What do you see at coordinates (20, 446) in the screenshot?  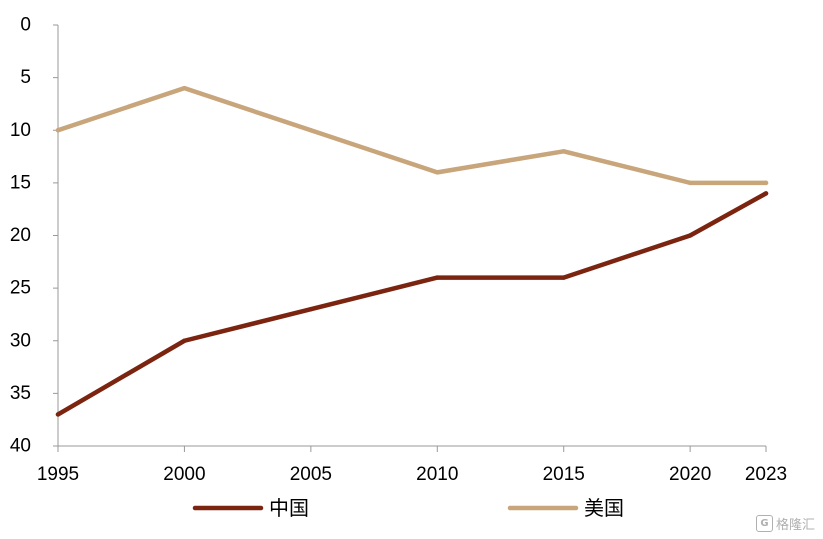 I see `y-tick-label: 40` at bounding box center [20, 446].